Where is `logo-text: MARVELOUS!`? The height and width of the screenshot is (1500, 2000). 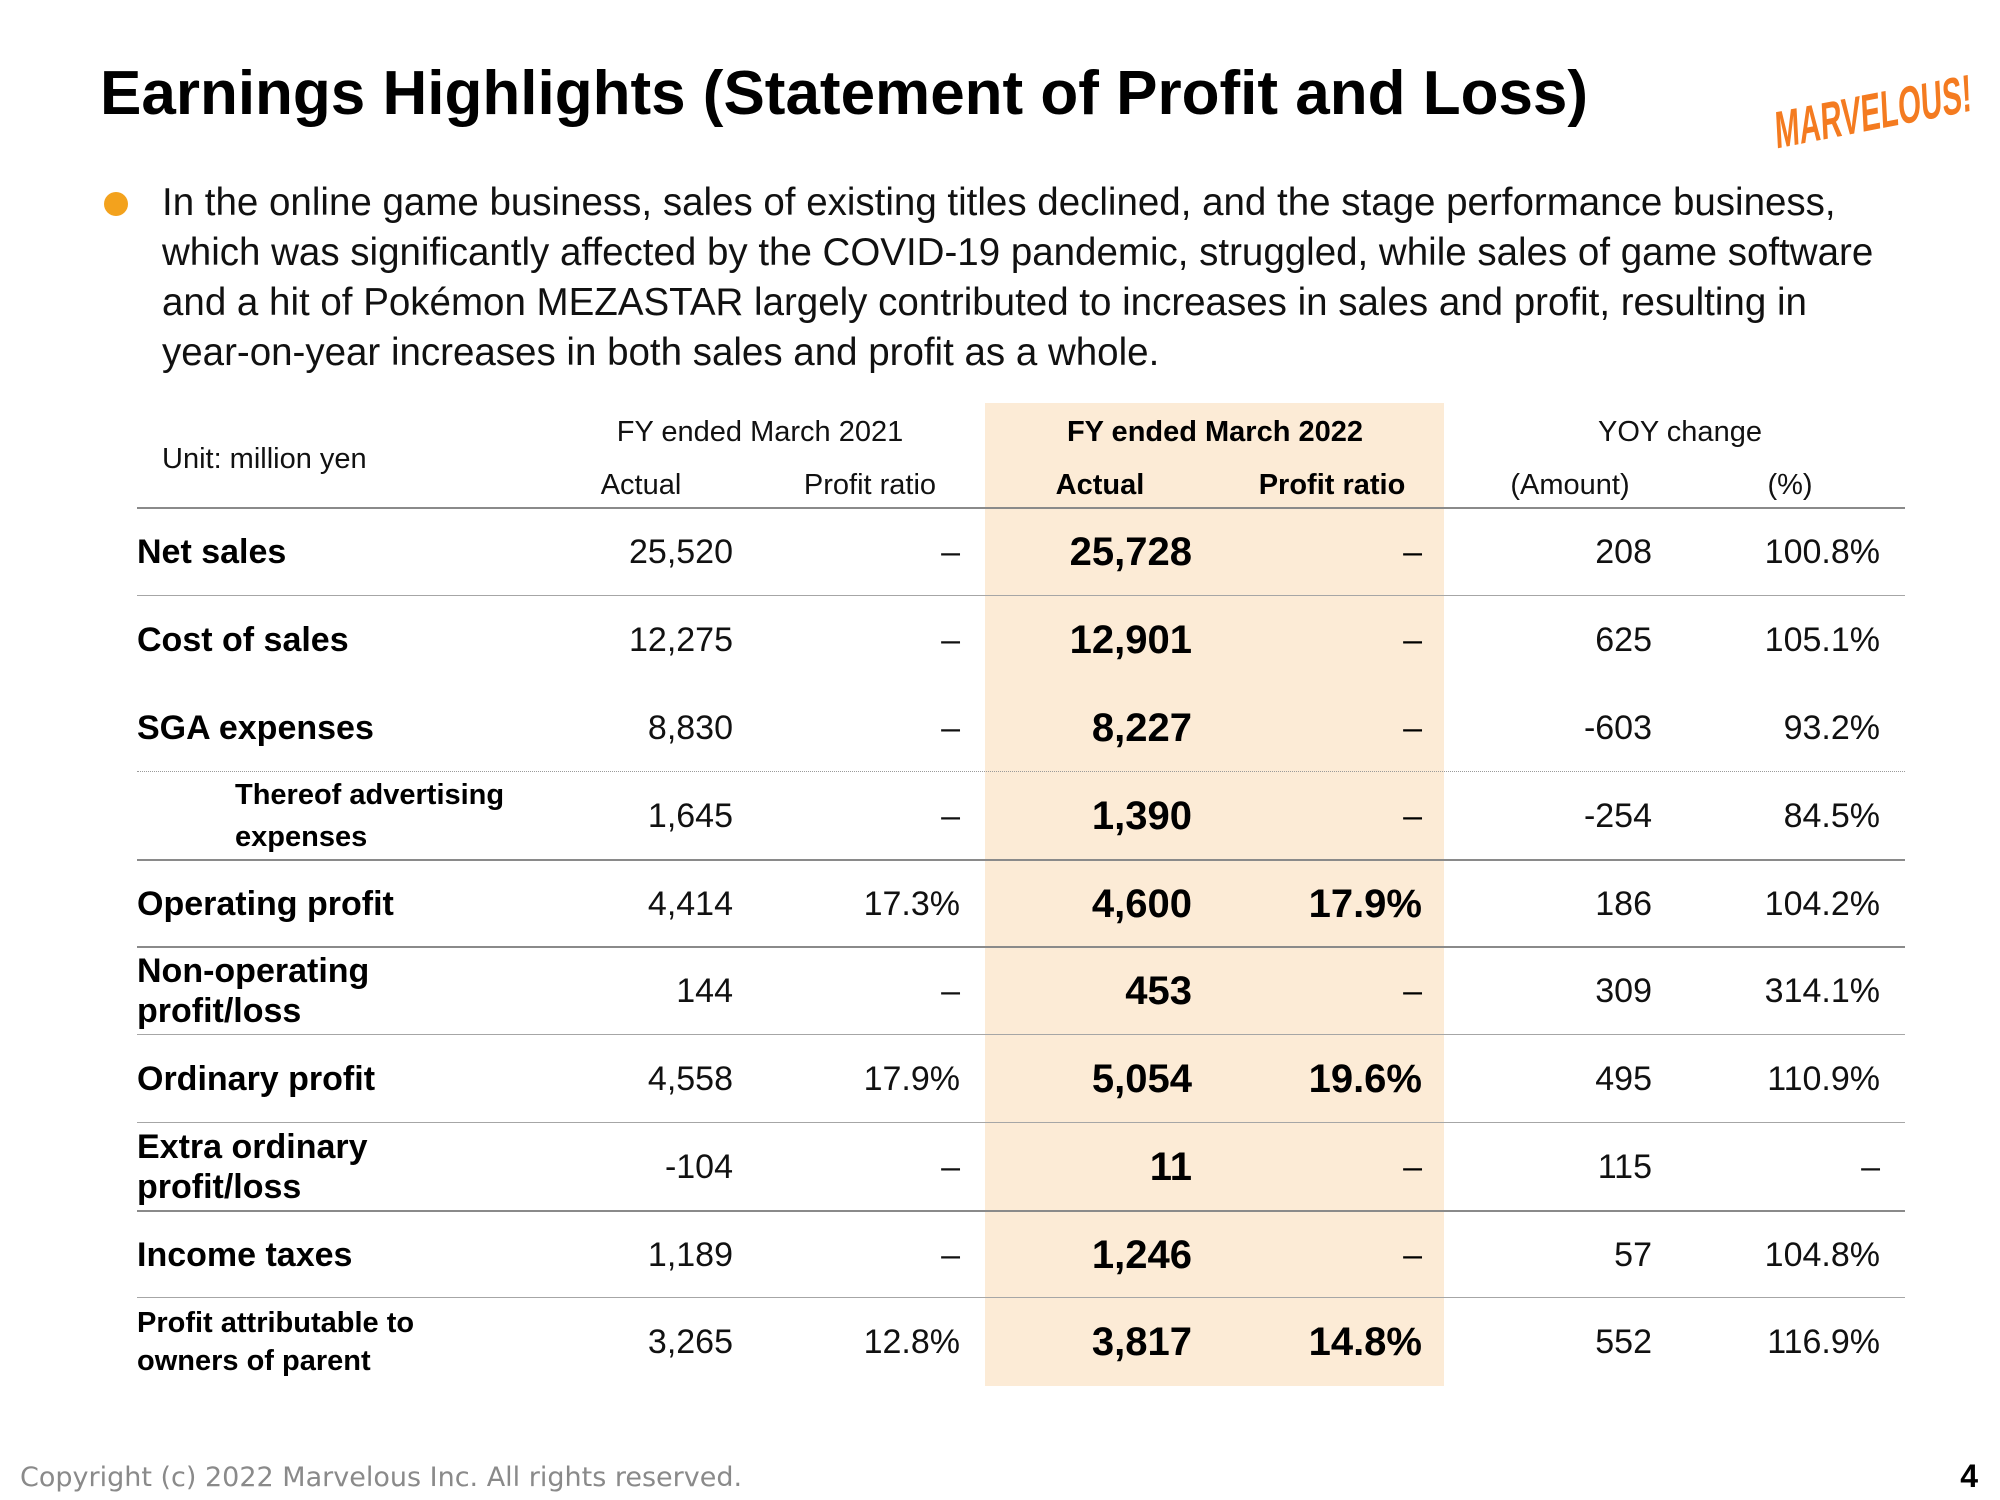
logo-text: MARVELOUS! is located at coordinates (1873, 111).